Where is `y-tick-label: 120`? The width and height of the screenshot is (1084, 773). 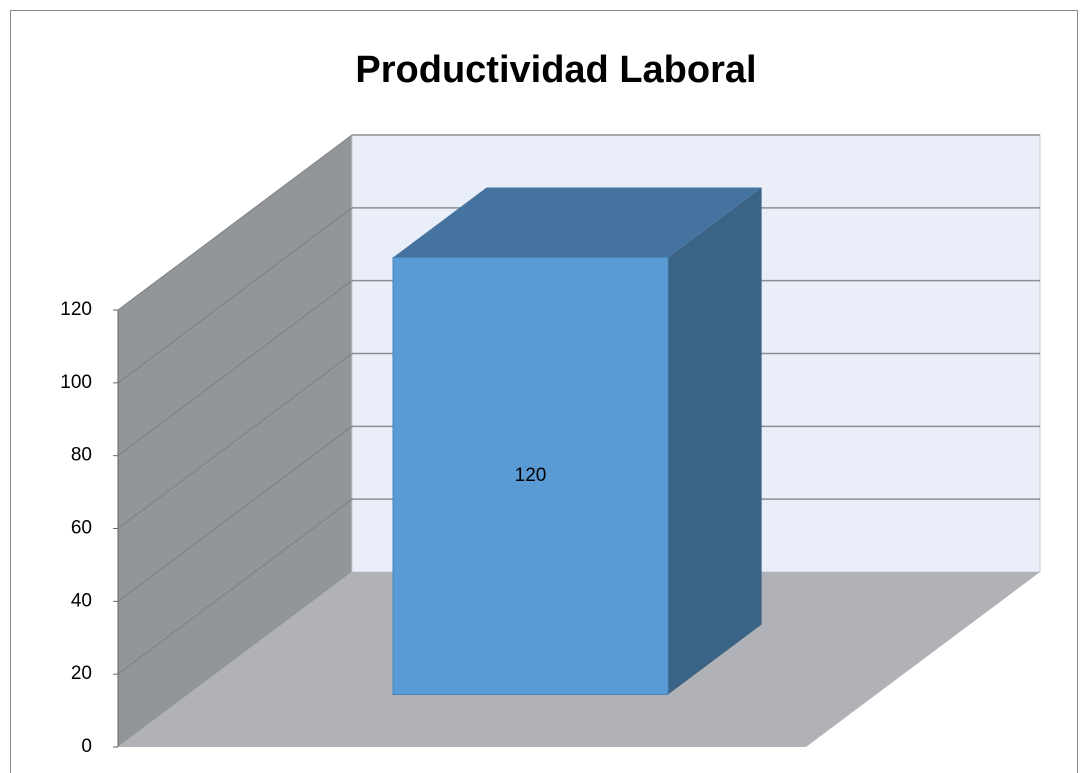
y-tick-label: 120 is located at coordinates (76, 309).